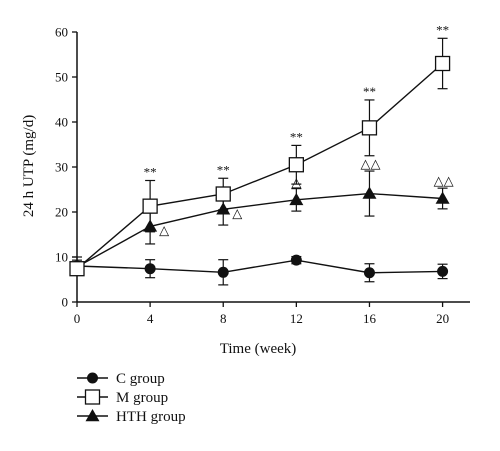  What do you see at coordinates (65, 302) in the screenshot?
I see `y-tick-label: 0` at bounding box center [65, 302].